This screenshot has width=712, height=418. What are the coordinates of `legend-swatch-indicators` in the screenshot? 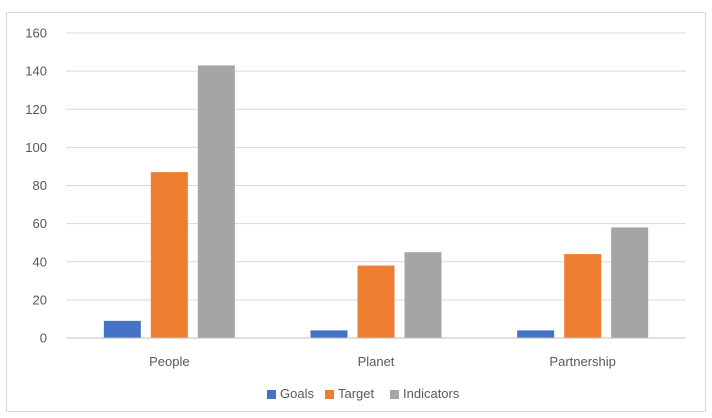 It's located at (394, 394).